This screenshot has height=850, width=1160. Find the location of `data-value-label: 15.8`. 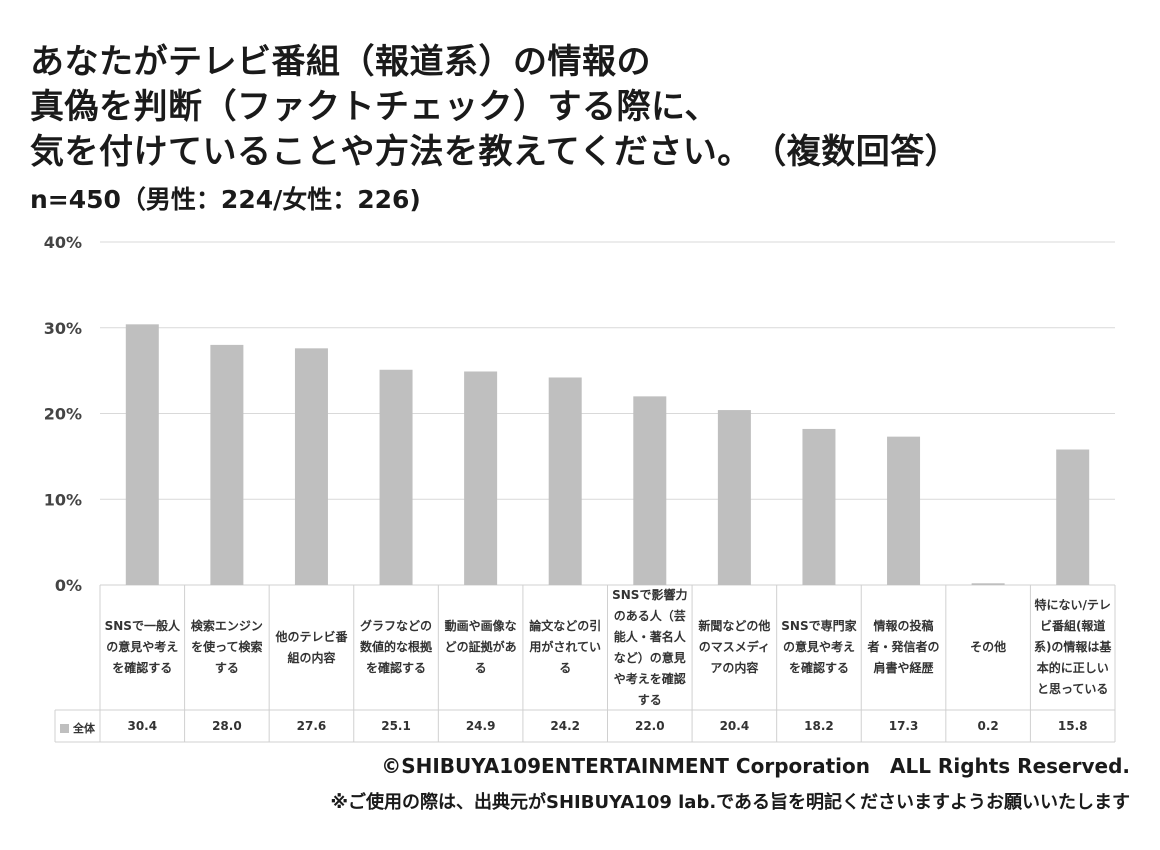

data-value-label: 15.8 is located at coordinates (1072, 726).